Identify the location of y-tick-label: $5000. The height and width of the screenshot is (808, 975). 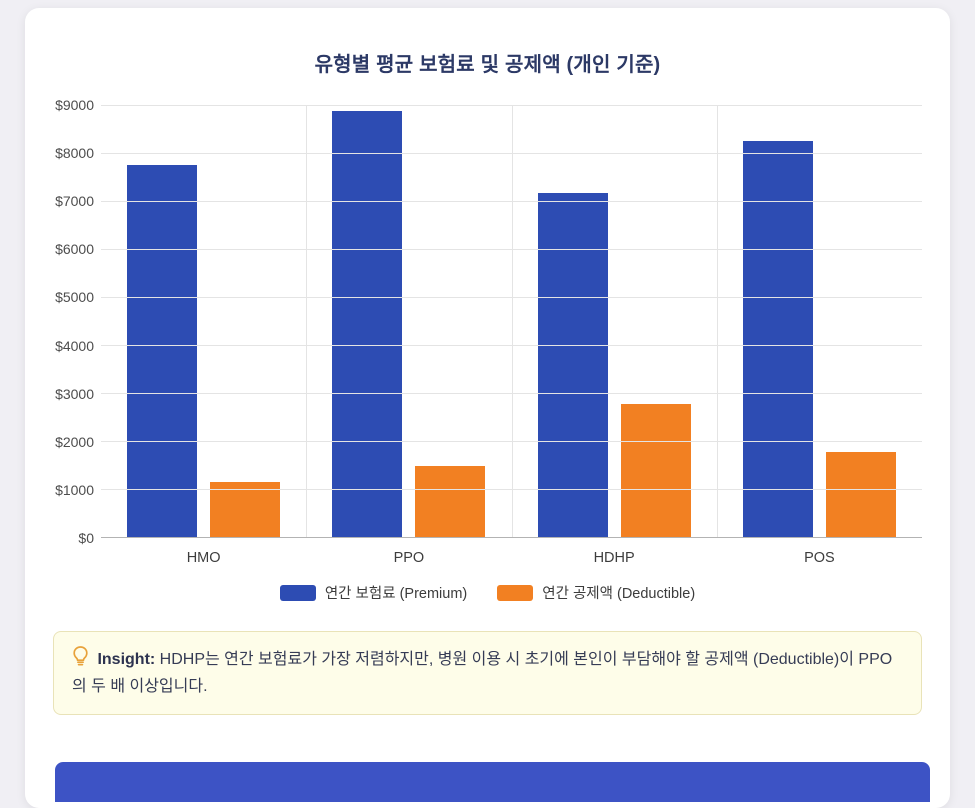
(74, 297).